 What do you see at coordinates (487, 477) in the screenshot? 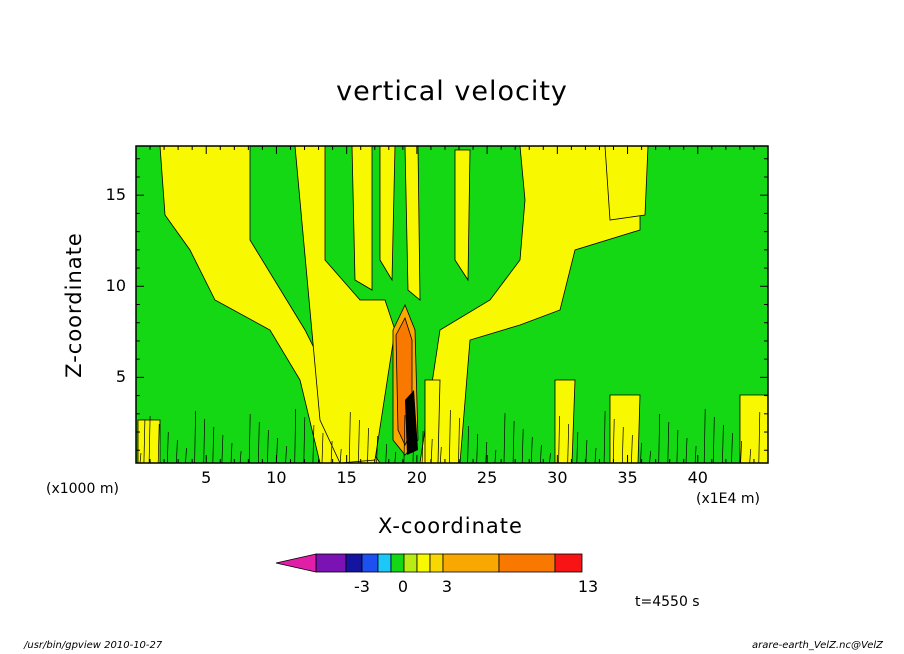
I see `x-tick-label: 25` at bounding box center [487, 477].